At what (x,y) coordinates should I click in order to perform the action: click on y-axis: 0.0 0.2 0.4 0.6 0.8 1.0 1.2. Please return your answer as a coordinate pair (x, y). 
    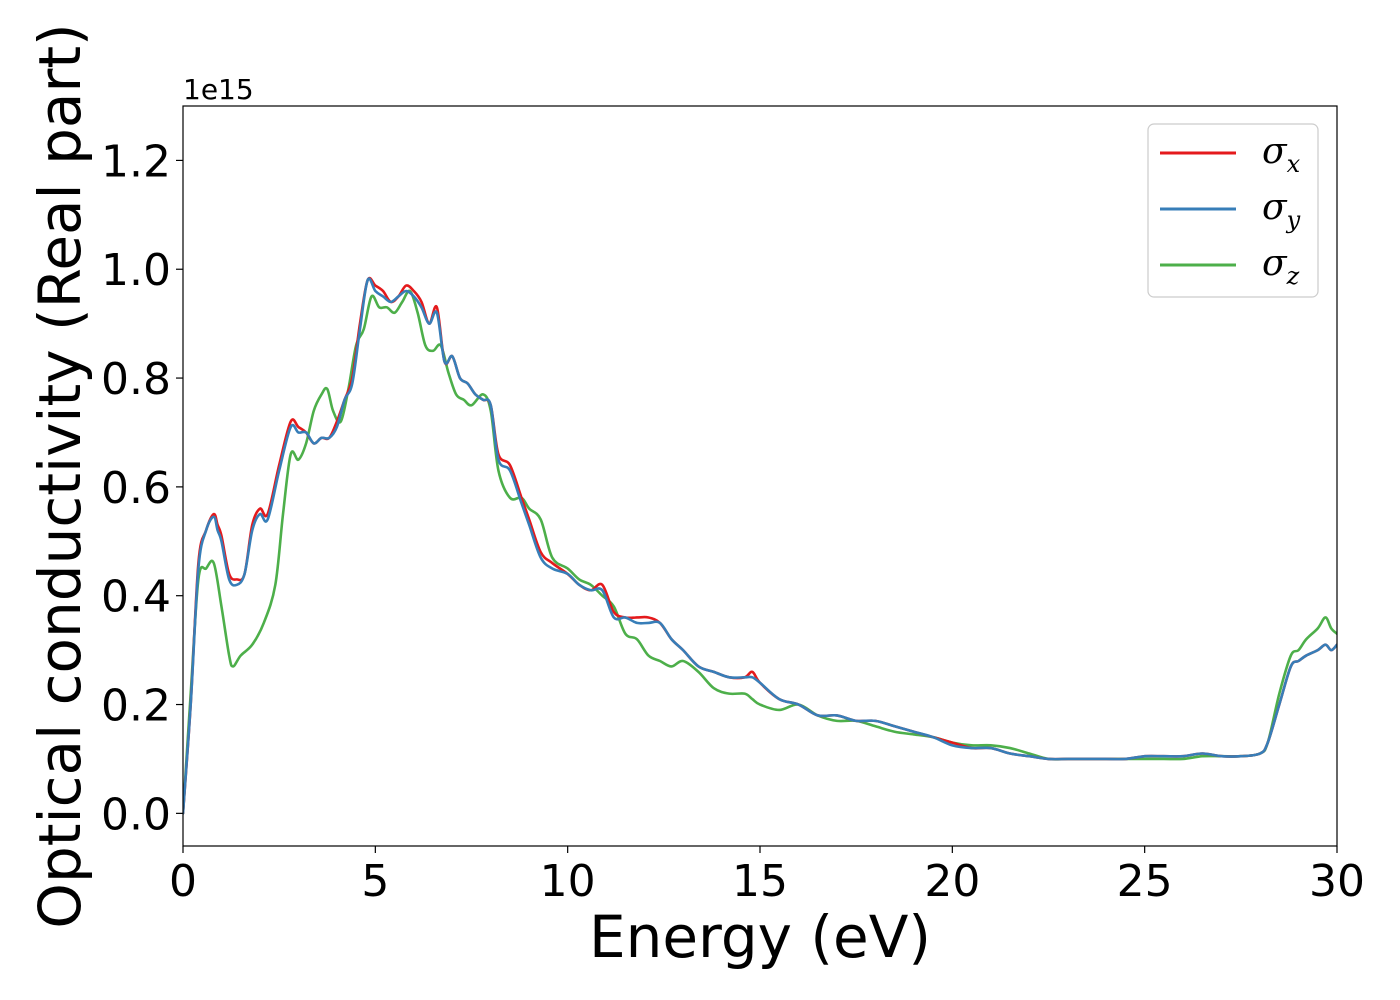
    Looking at the image, I should click on (142, 488).